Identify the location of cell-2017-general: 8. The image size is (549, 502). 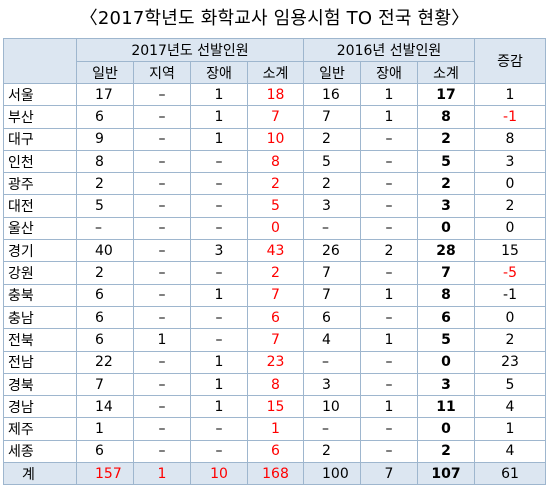
(105, 161).